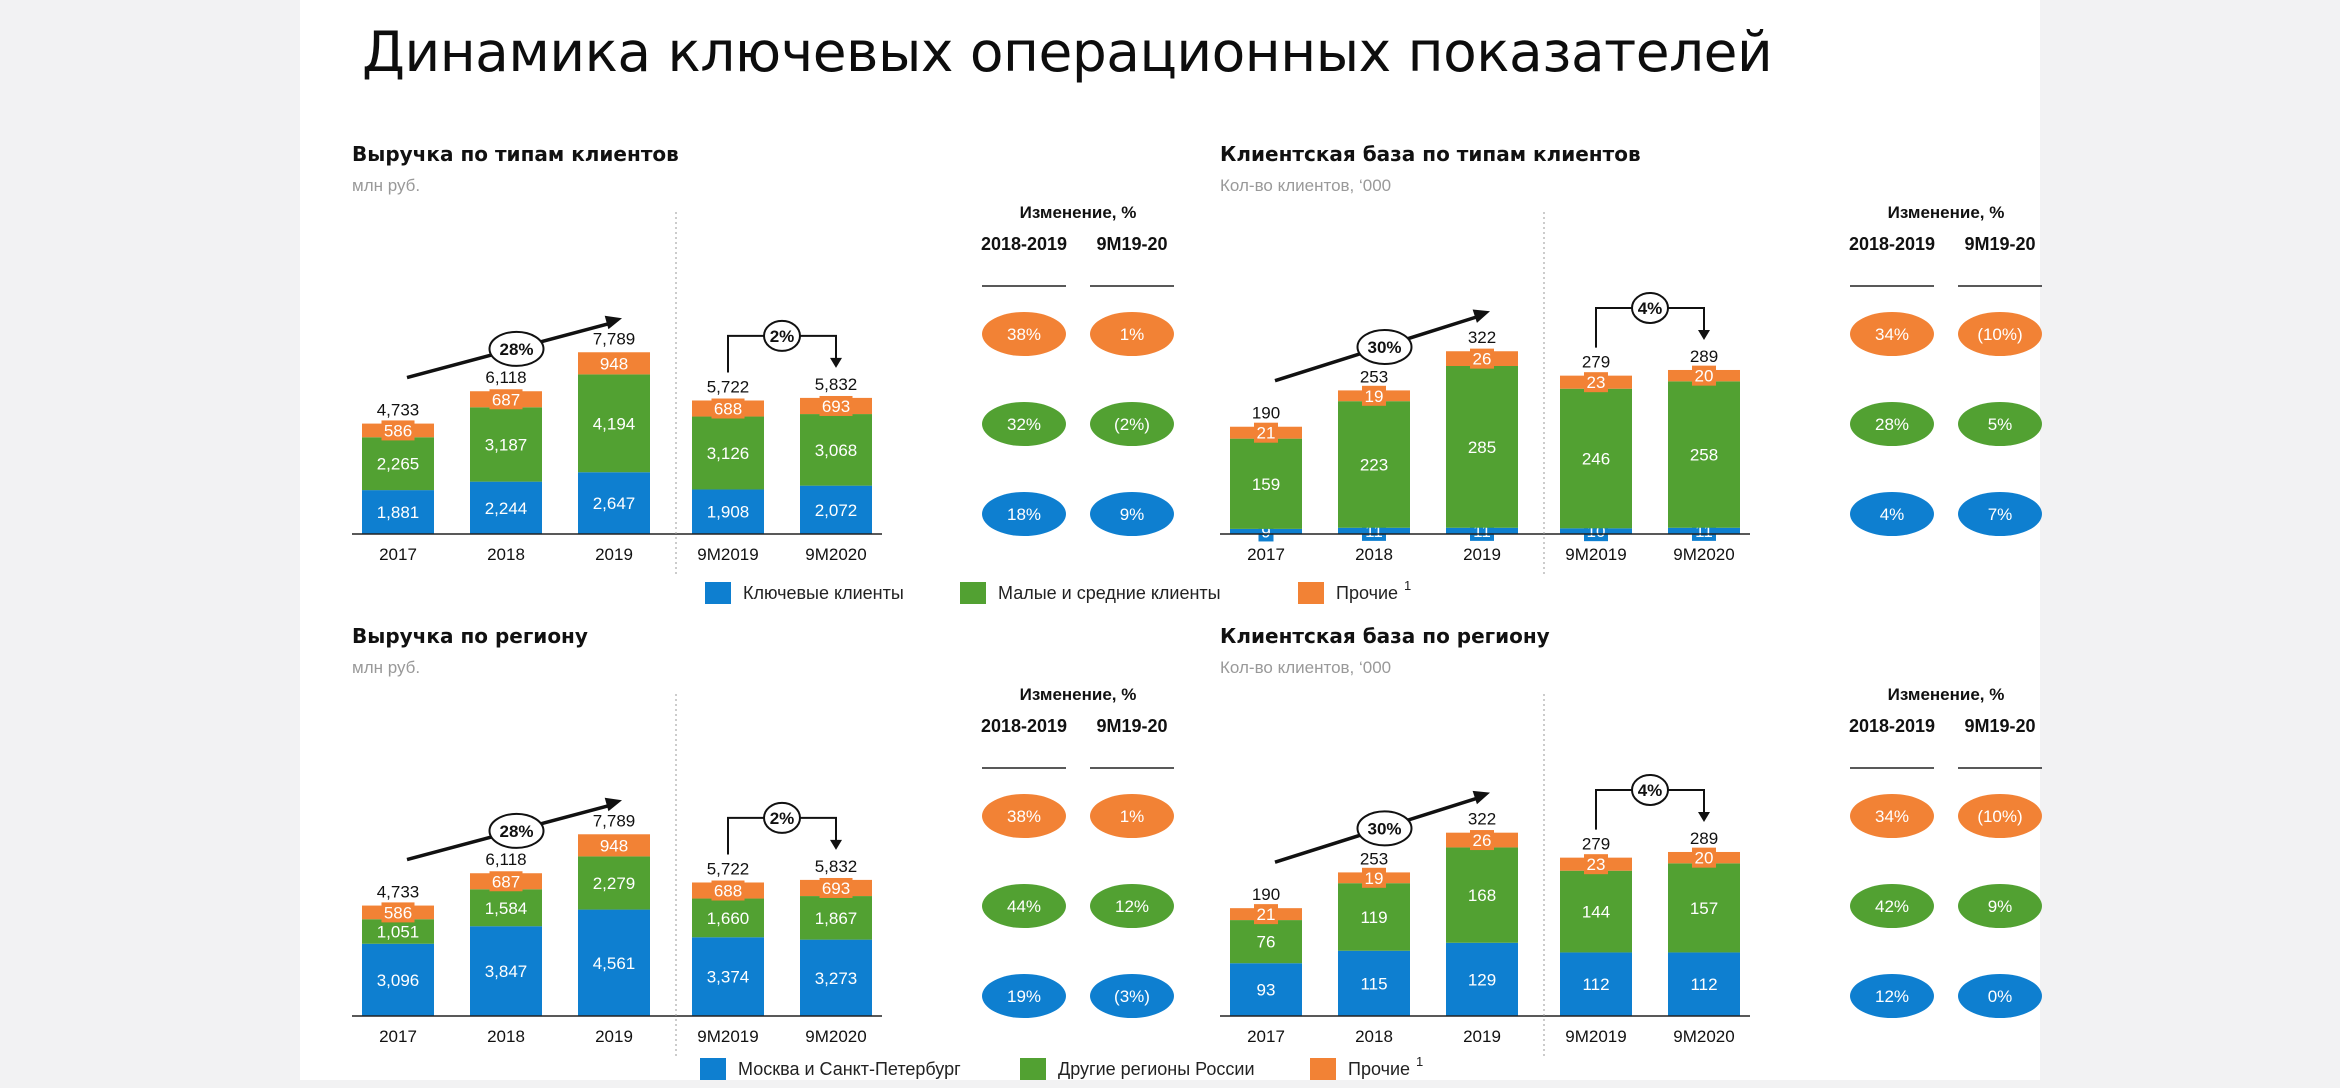 The image size is (2340, 1088). I want to click on data-label: 3,187, so click(506, 444).